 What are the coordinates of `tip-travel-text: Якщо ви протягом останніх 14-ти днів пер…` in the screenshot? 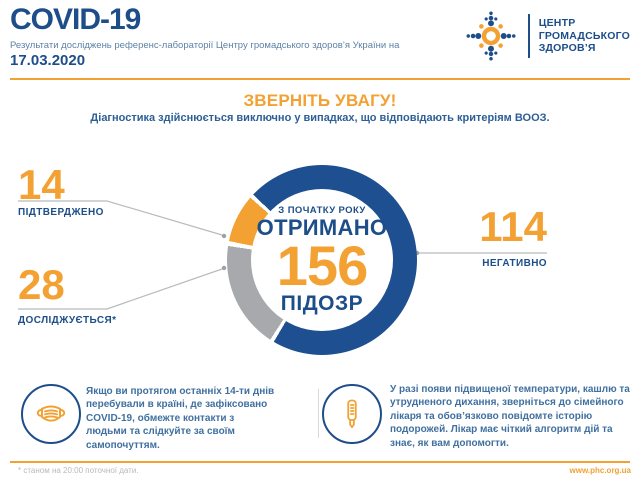 It's located at (180, 418).